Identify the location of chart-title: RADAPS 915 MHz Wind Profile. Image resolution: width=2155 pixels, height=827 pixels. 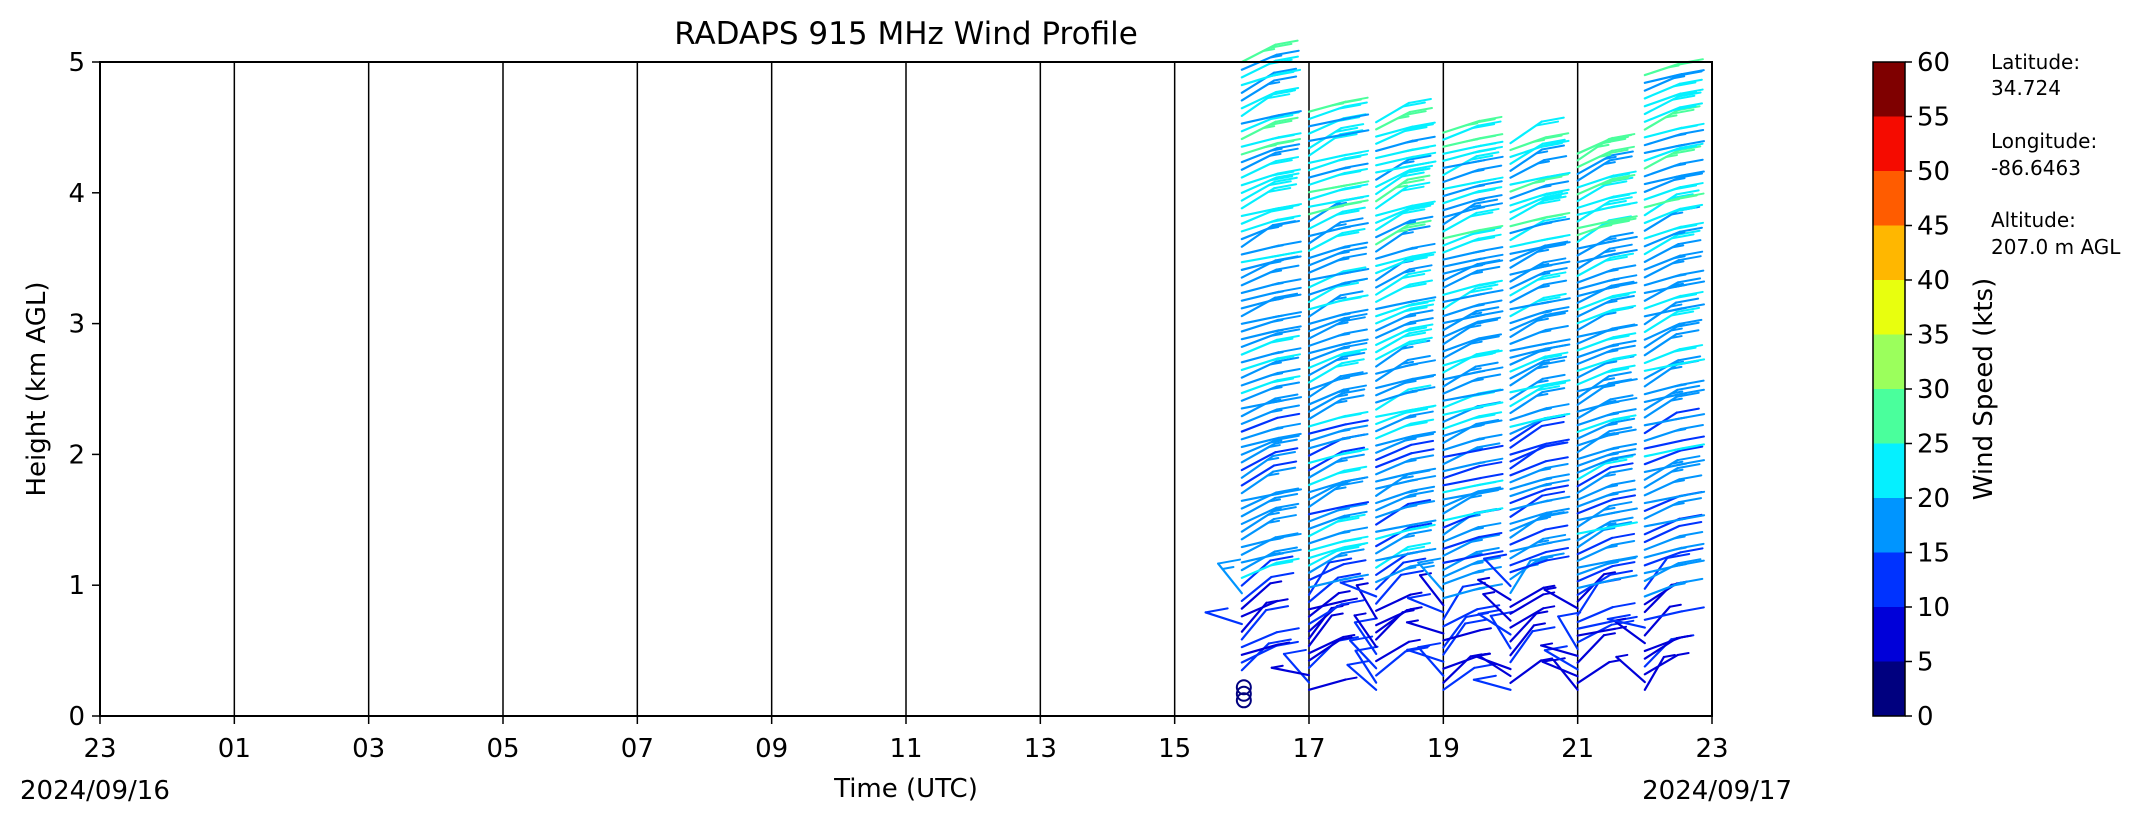
(906, 34).